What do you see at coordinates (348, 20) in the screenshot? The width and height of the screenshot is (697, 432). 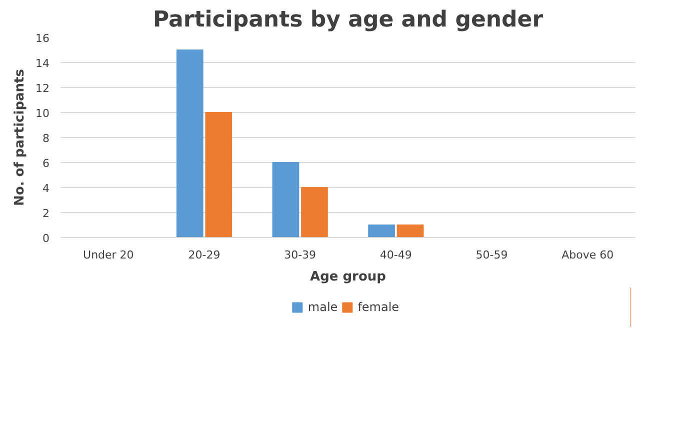 I see `chart-title: Participants by age and gender` at bounding box center [348, 20].